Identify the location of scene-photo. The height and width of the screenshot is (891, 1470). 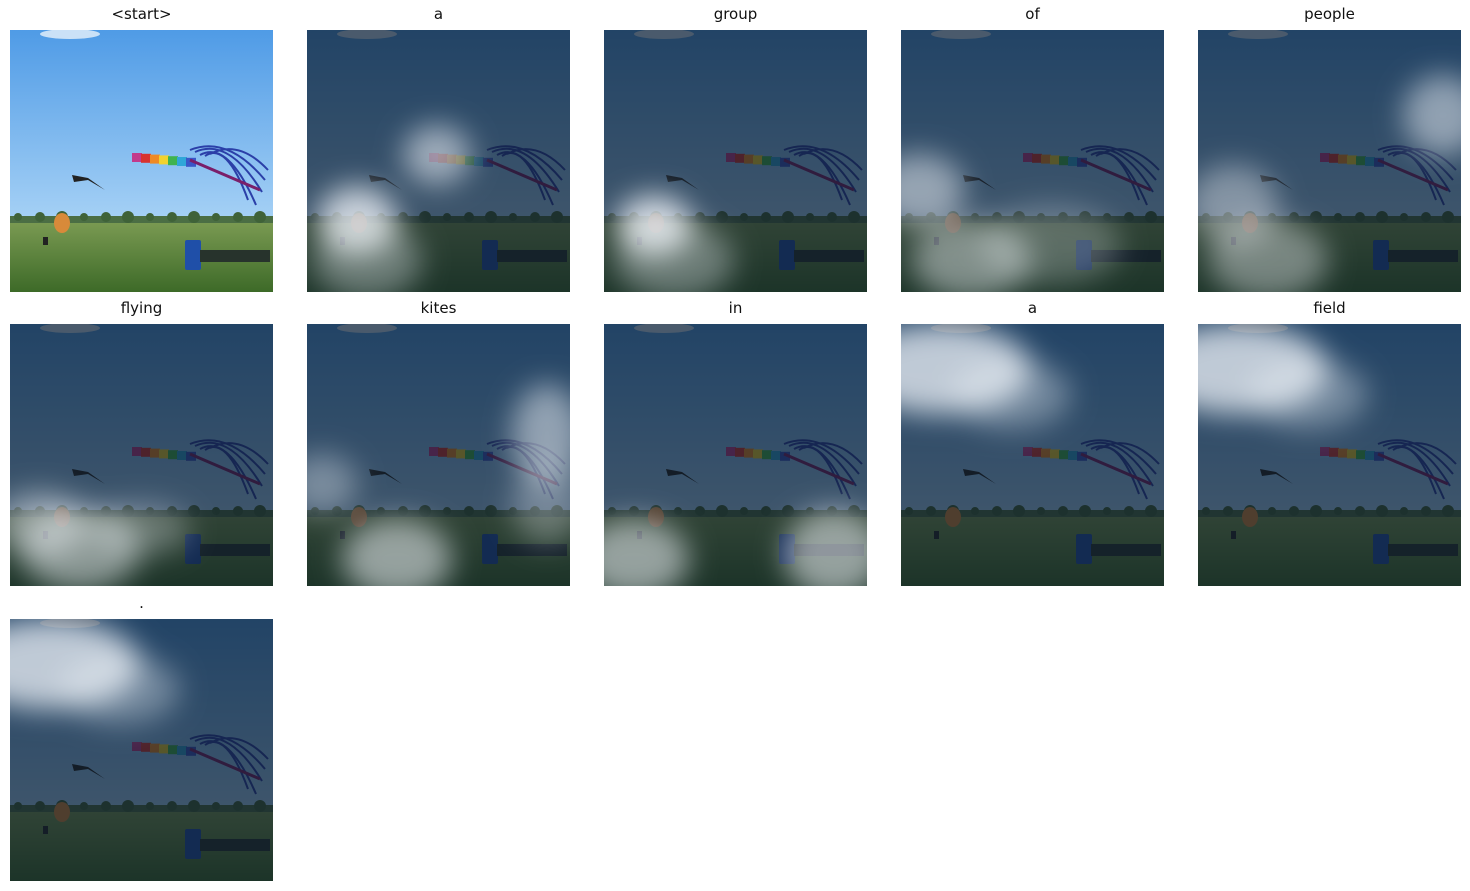
(141, 161).